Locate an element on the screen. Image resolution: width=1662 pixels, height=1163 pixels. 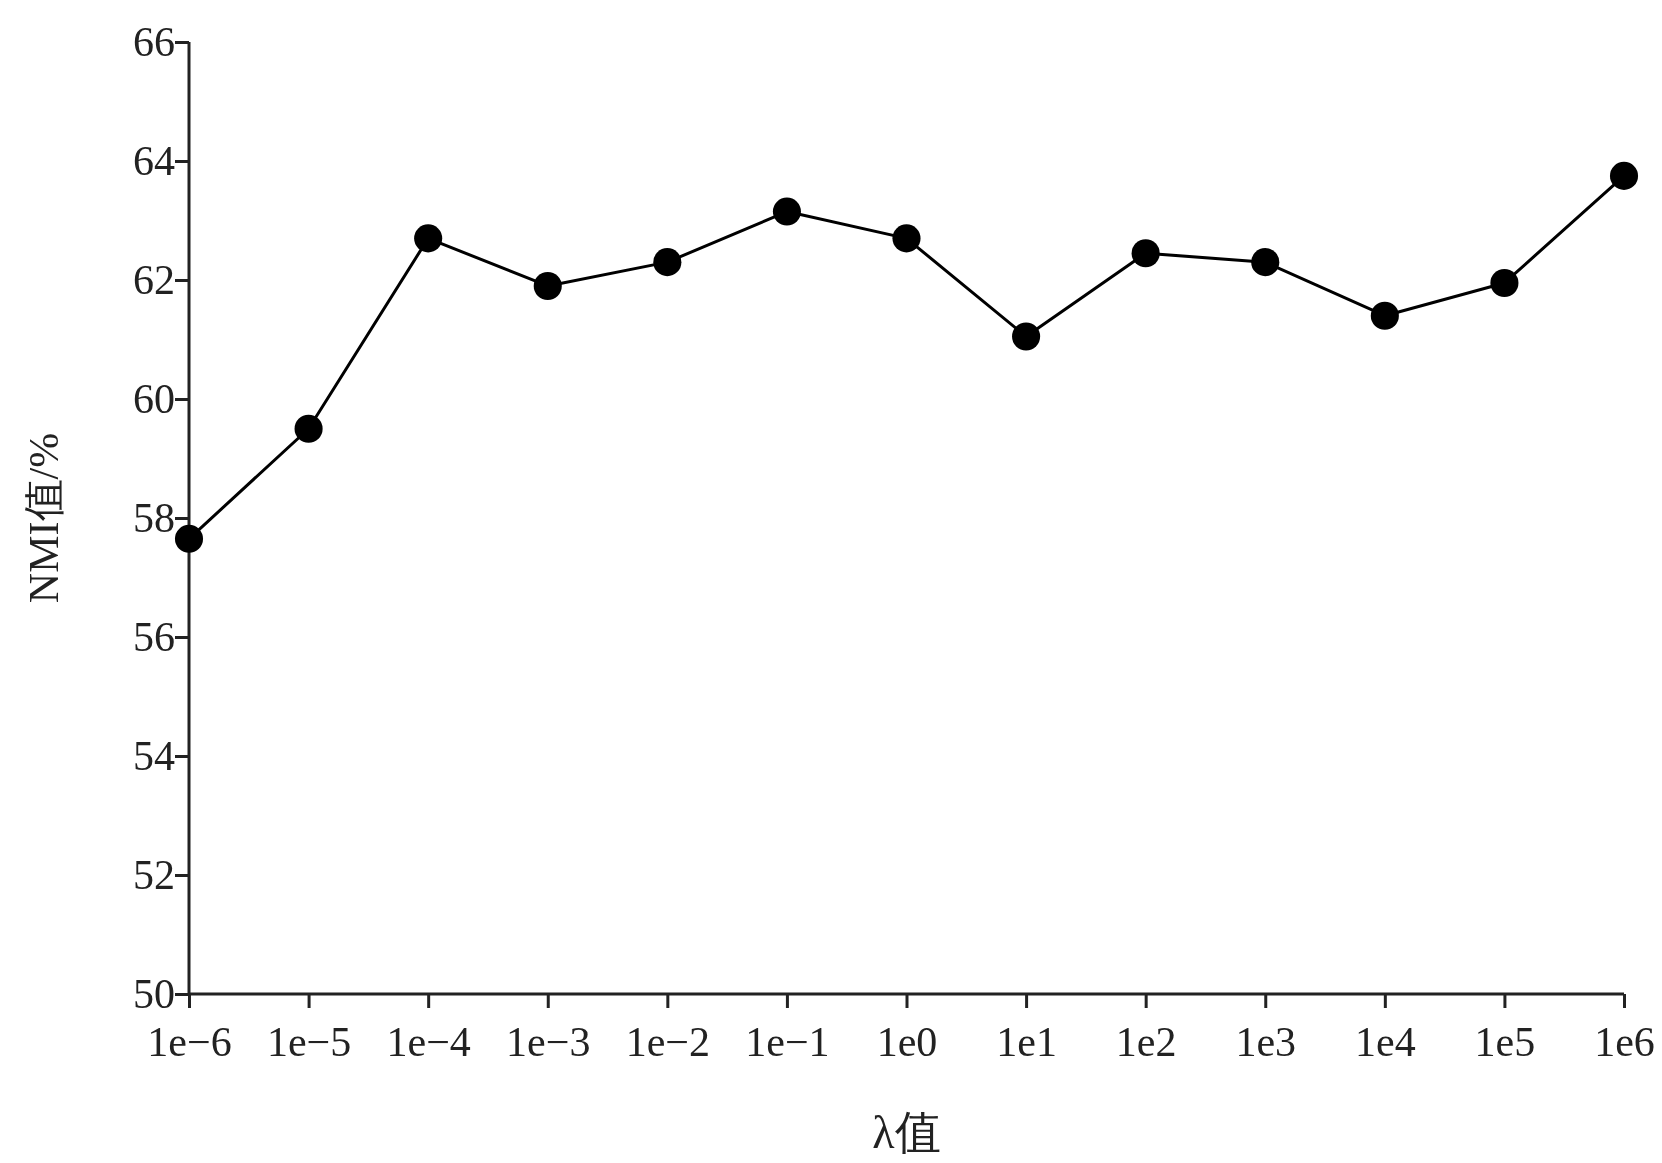
y-tick-label: 64 is located at coordinates (154, 160).